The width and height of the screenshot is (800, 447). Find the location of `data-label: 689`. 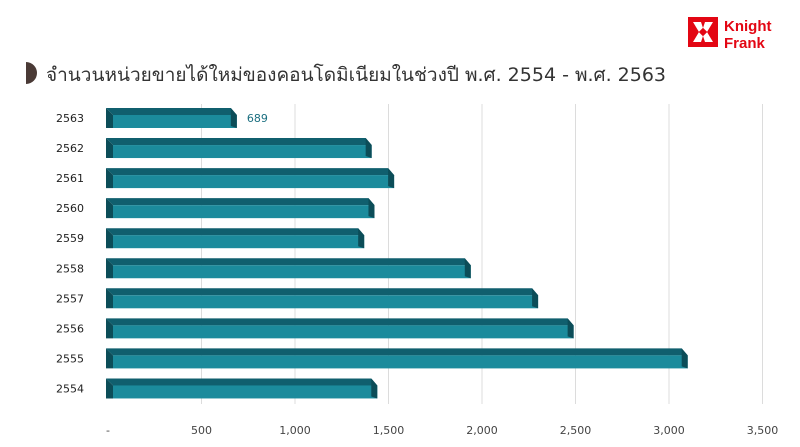

data-label: 689 is located at coordinates (257, 118).